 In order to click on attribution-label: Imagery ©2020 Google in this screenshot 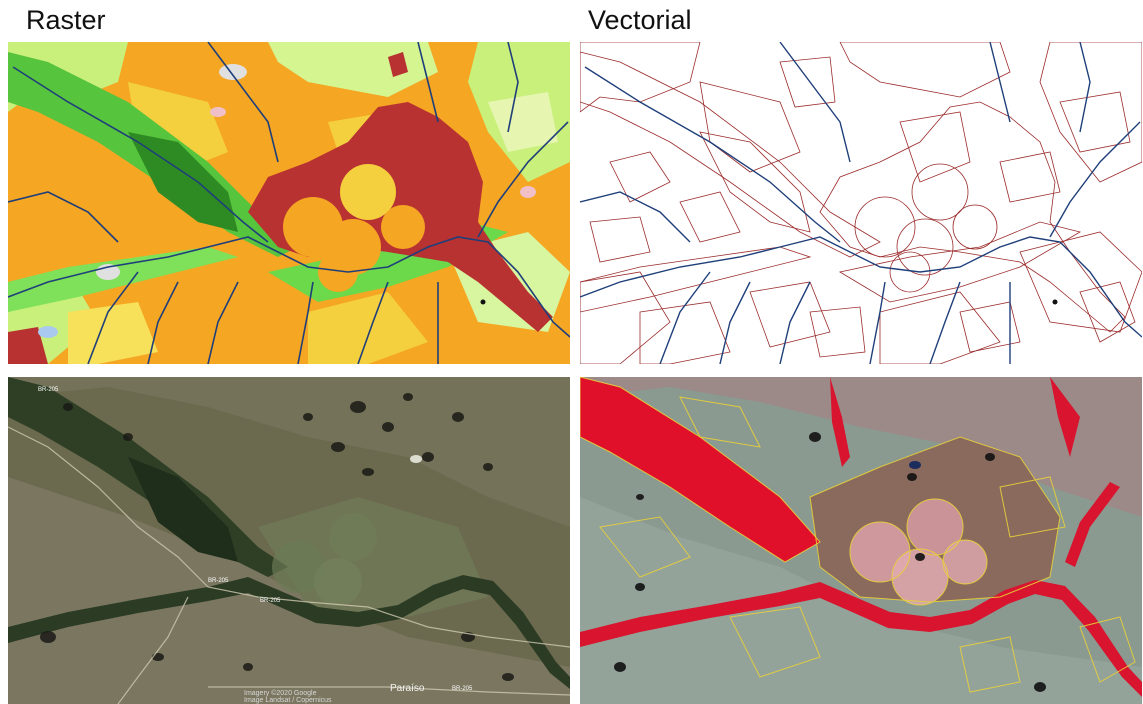, I will do `click(280, 693)`.